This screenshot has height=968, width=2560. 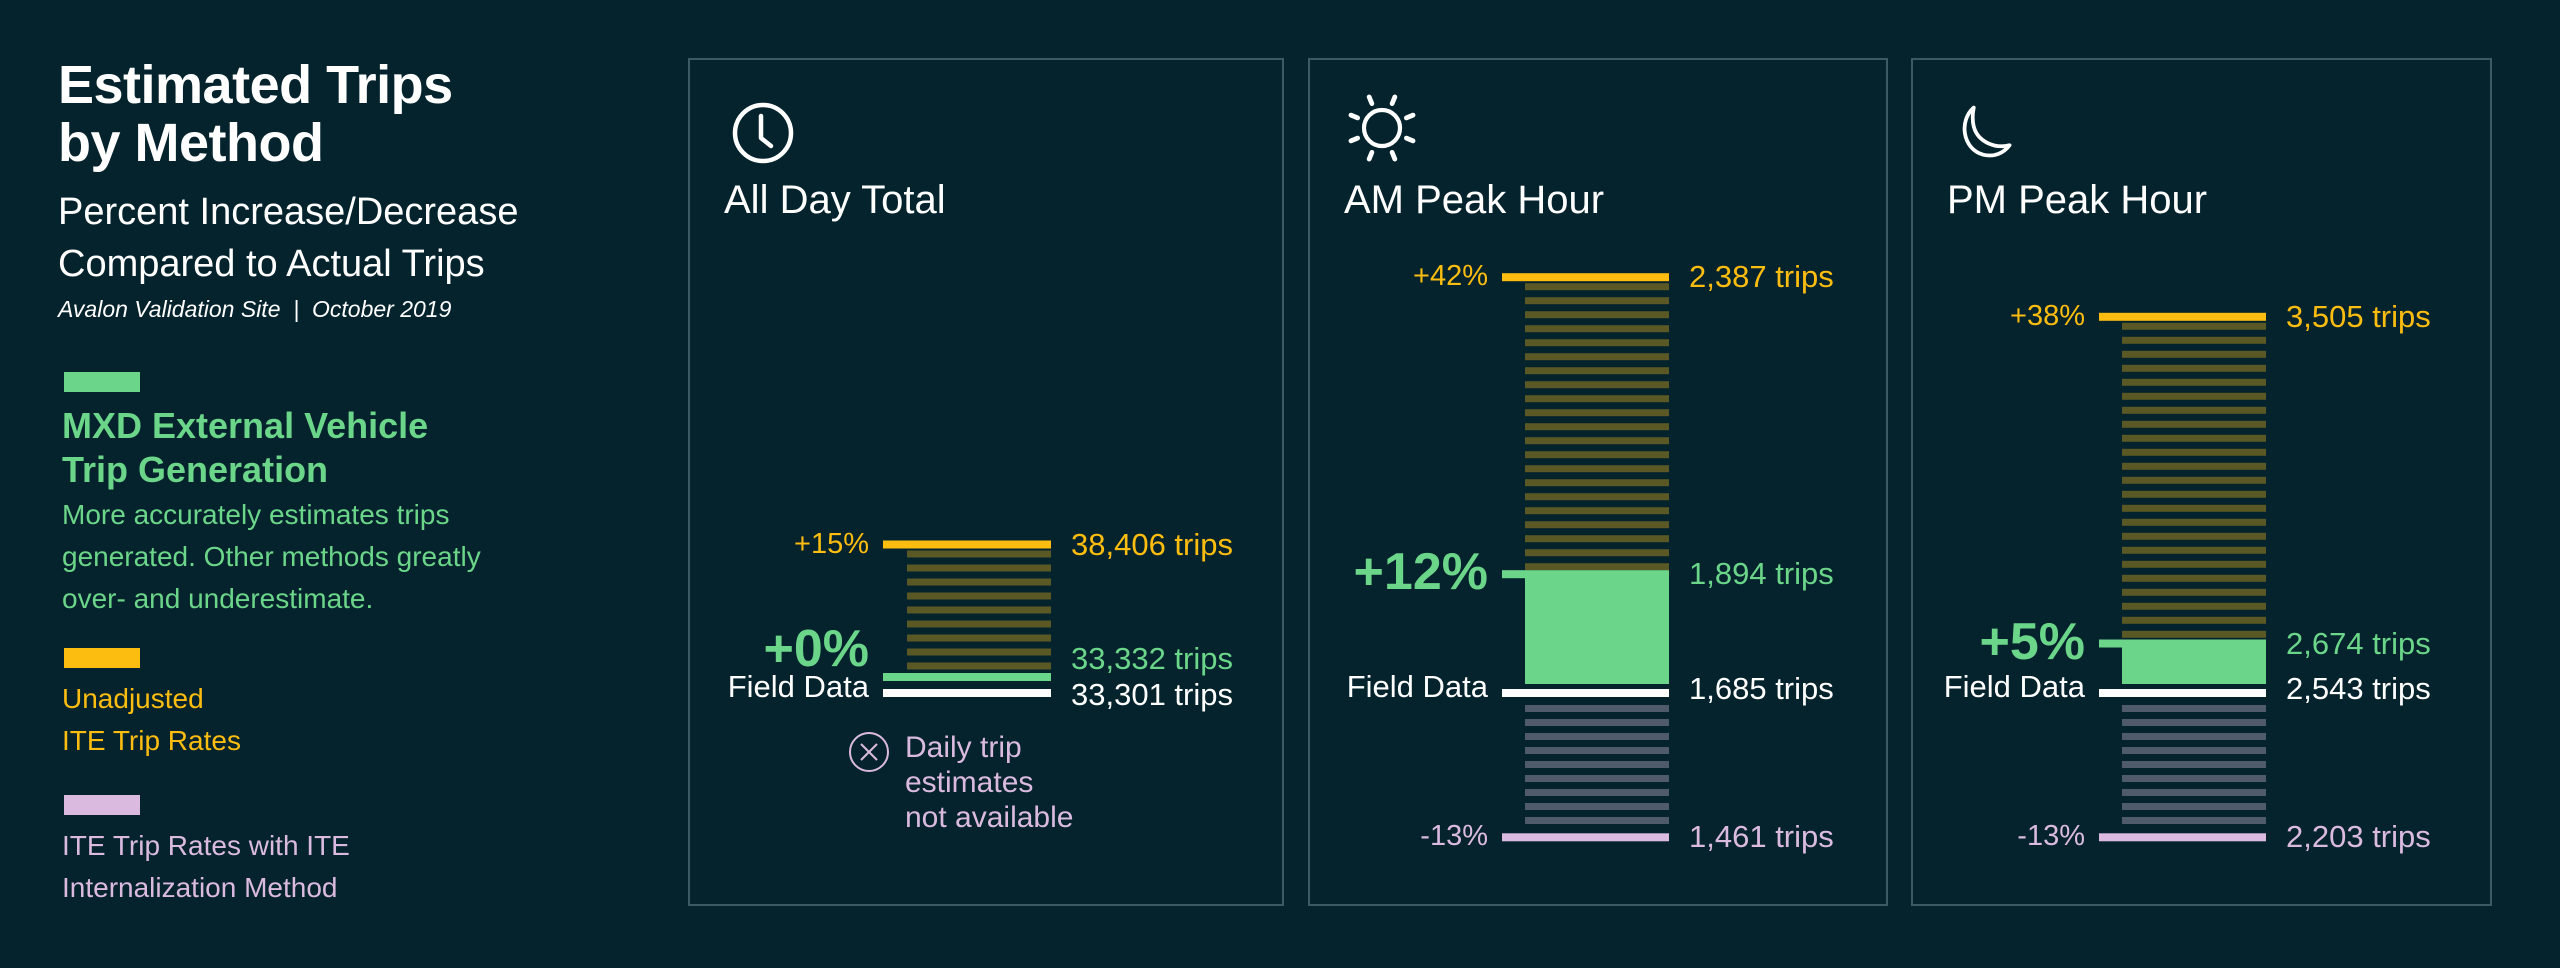 What do you see at coordinates (1761, 688) in the screenshot?
I see `field-data-trips-label: 1,685 trips` at bounding box center [1761, 688].